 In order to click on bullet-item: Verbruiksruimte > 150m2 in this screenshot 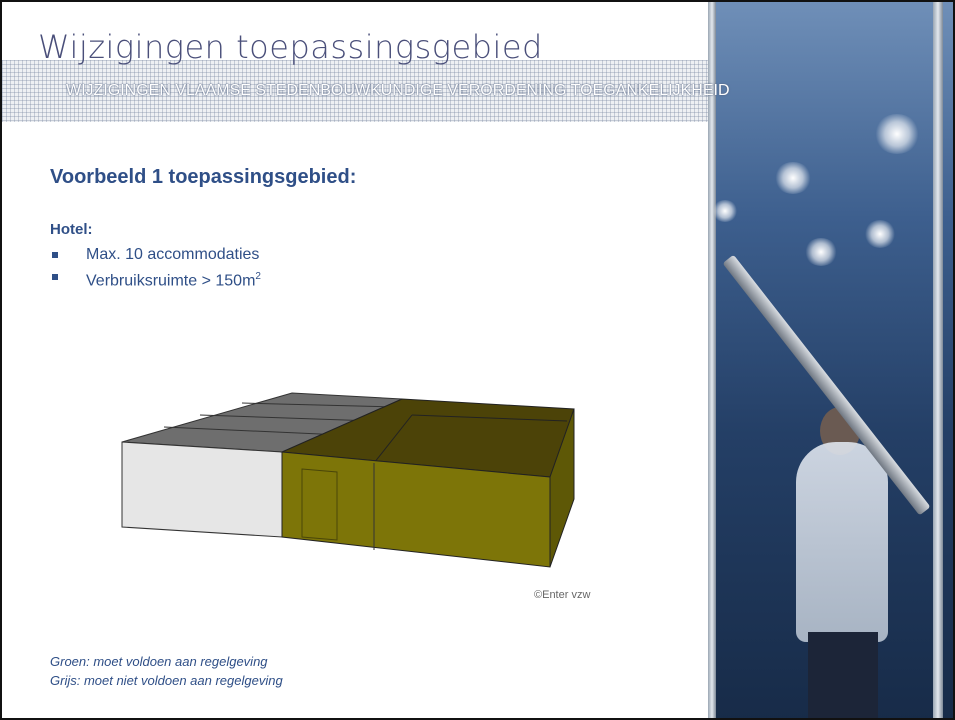, I will do `click(155, 278)`.